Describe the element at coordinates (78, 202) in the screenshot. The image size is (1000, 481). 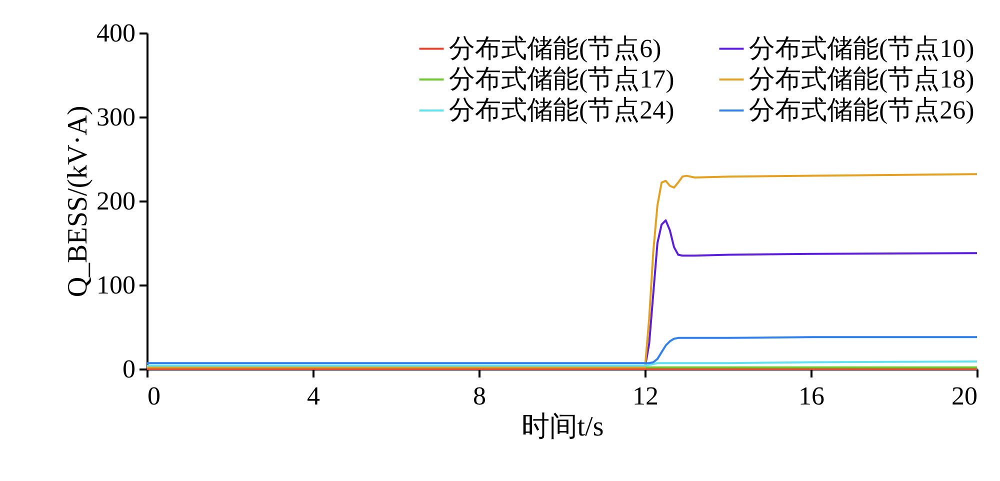
I see `y-axis-title: Q_BESS/(kV·A)` at that location.